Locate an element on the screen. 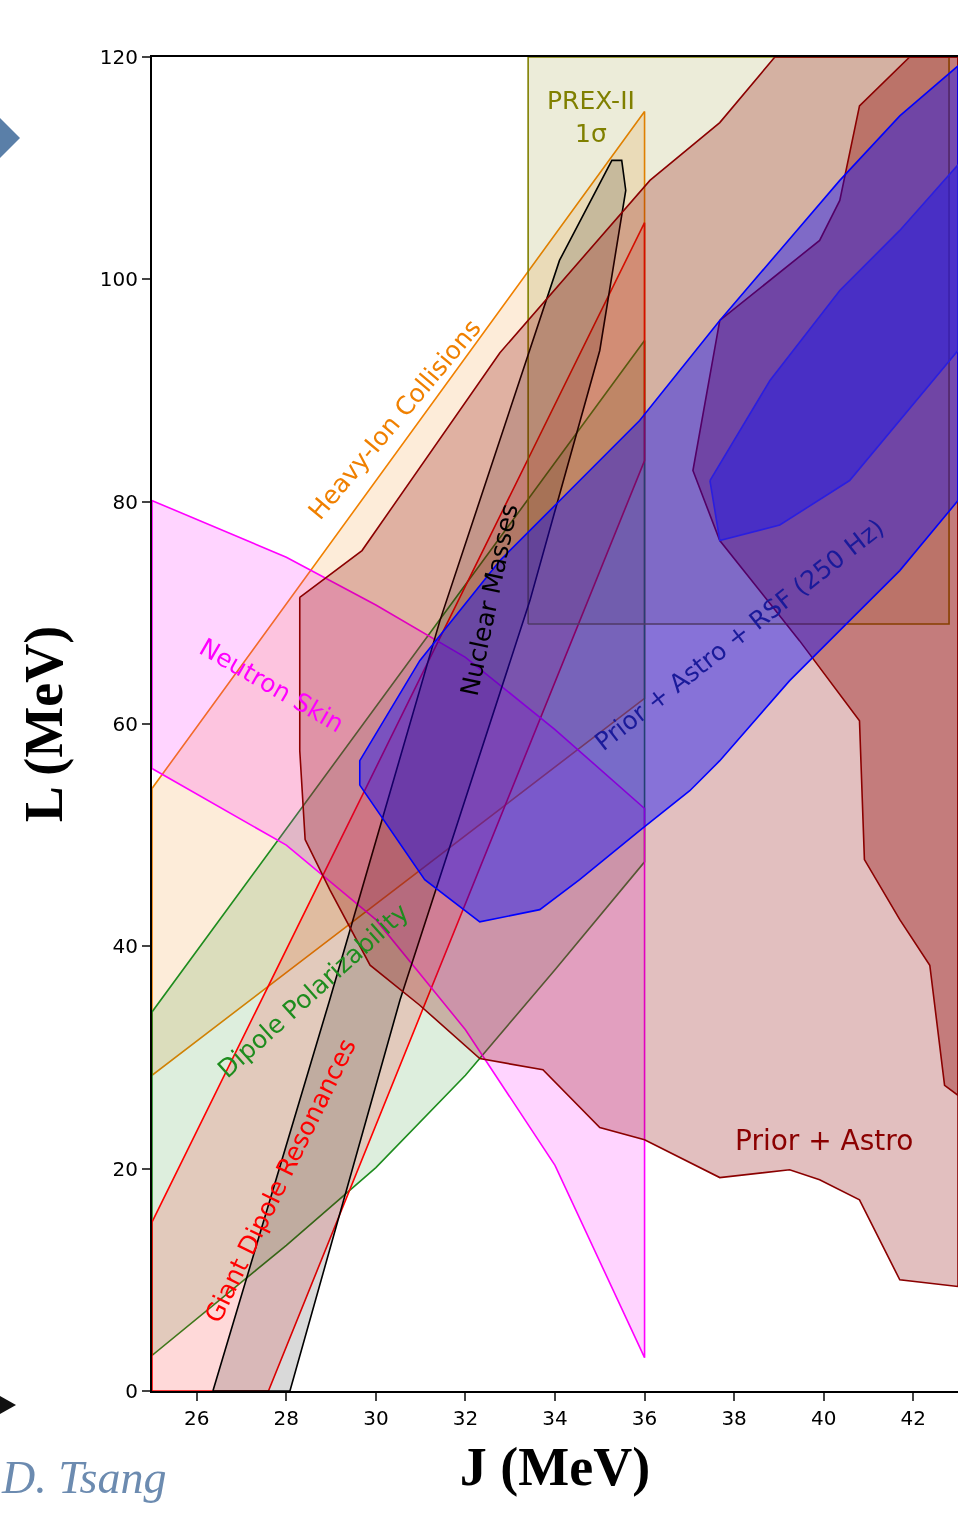 This screenshot has width=958, height=1517. x-axis-title: J (MeV) is located at coordinates (555, 1466).